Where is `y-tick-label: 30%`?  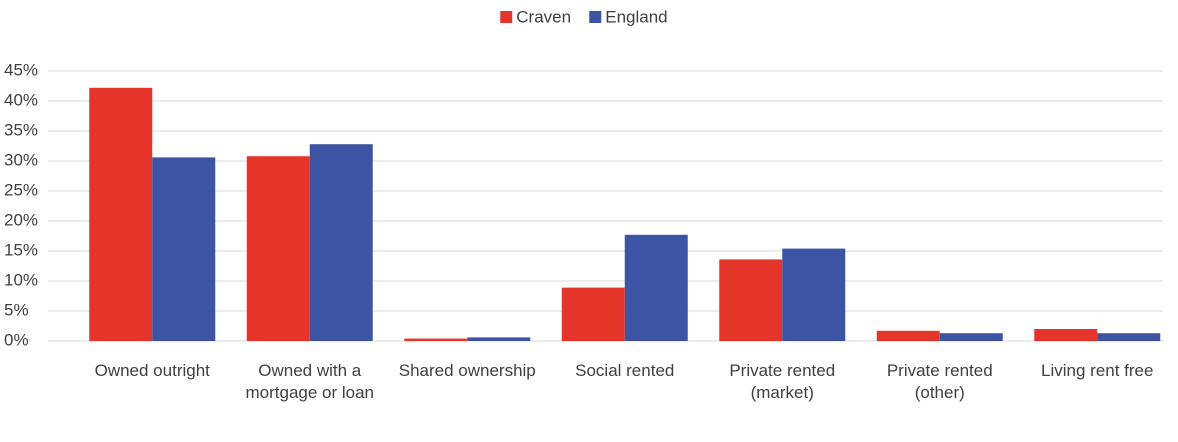 y-tick-label: 30% is located at coordinates (21, 159).